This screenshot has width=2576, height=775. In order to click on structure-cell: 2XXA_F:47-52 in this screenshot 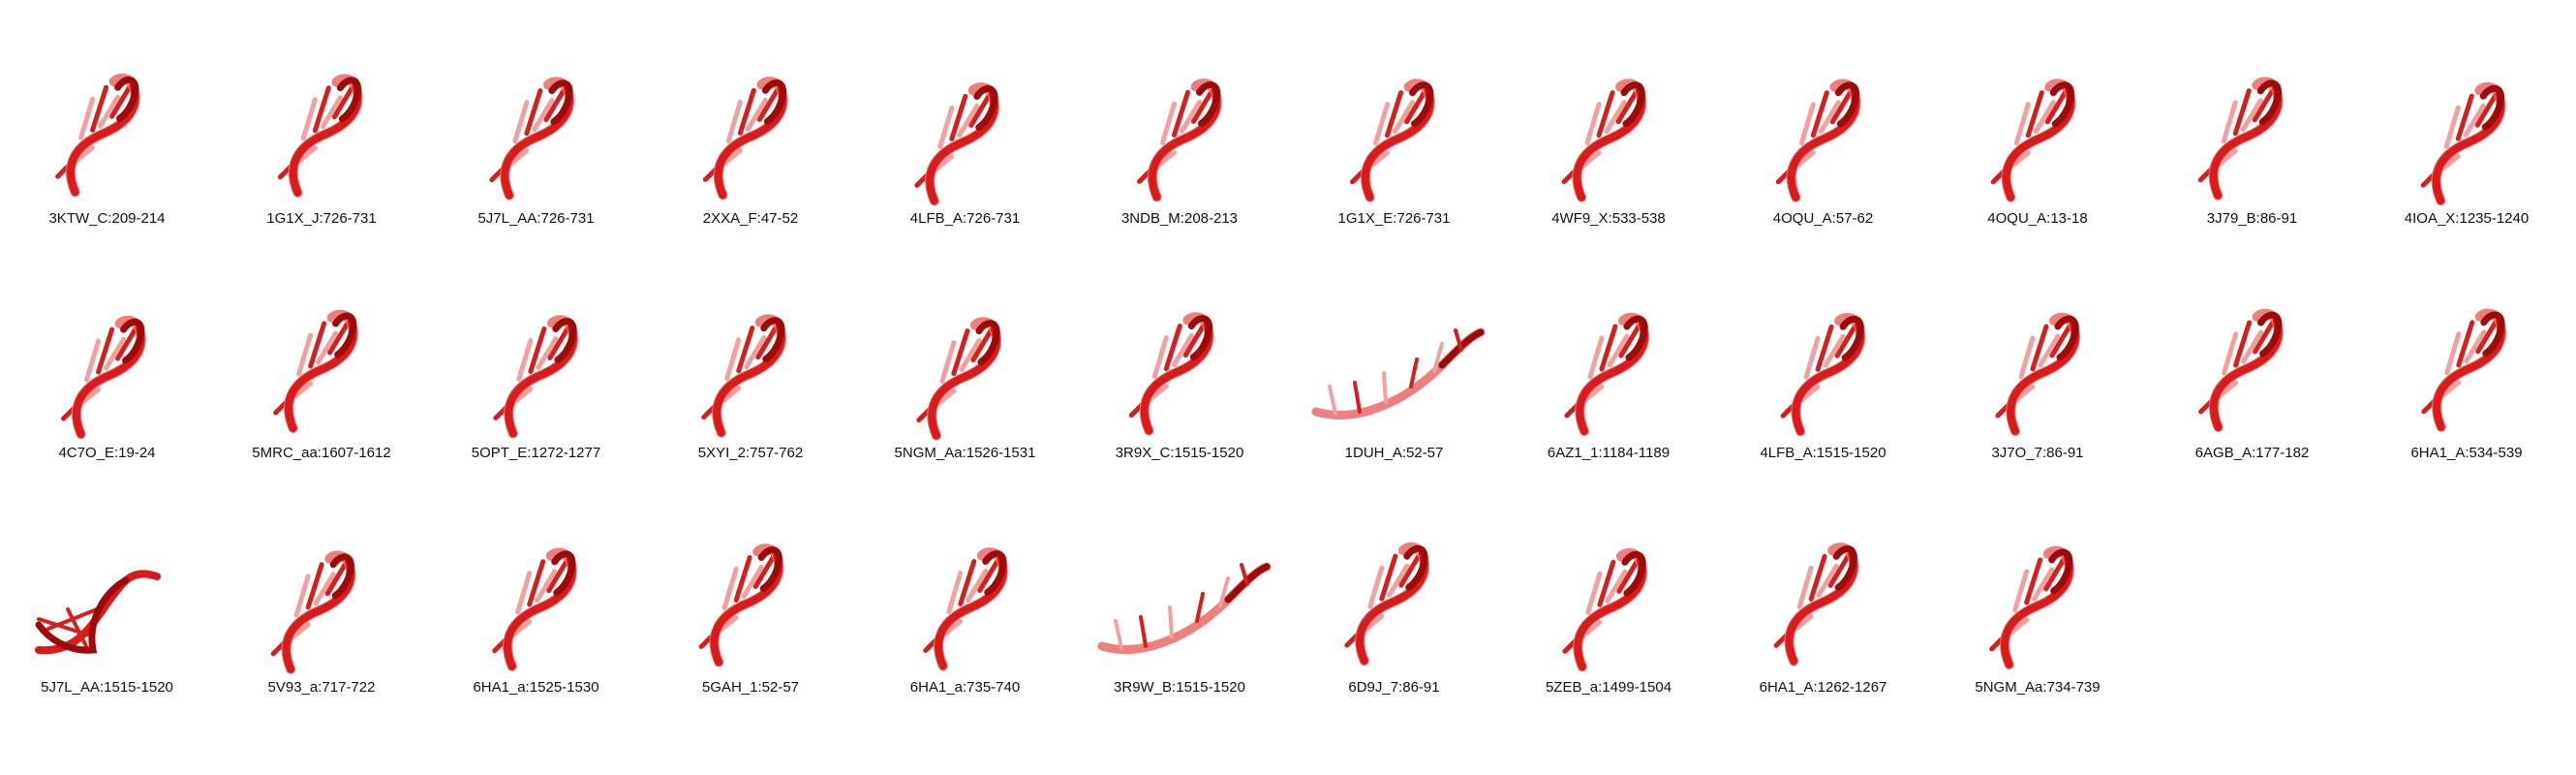, I will do `click(751, 113)`.